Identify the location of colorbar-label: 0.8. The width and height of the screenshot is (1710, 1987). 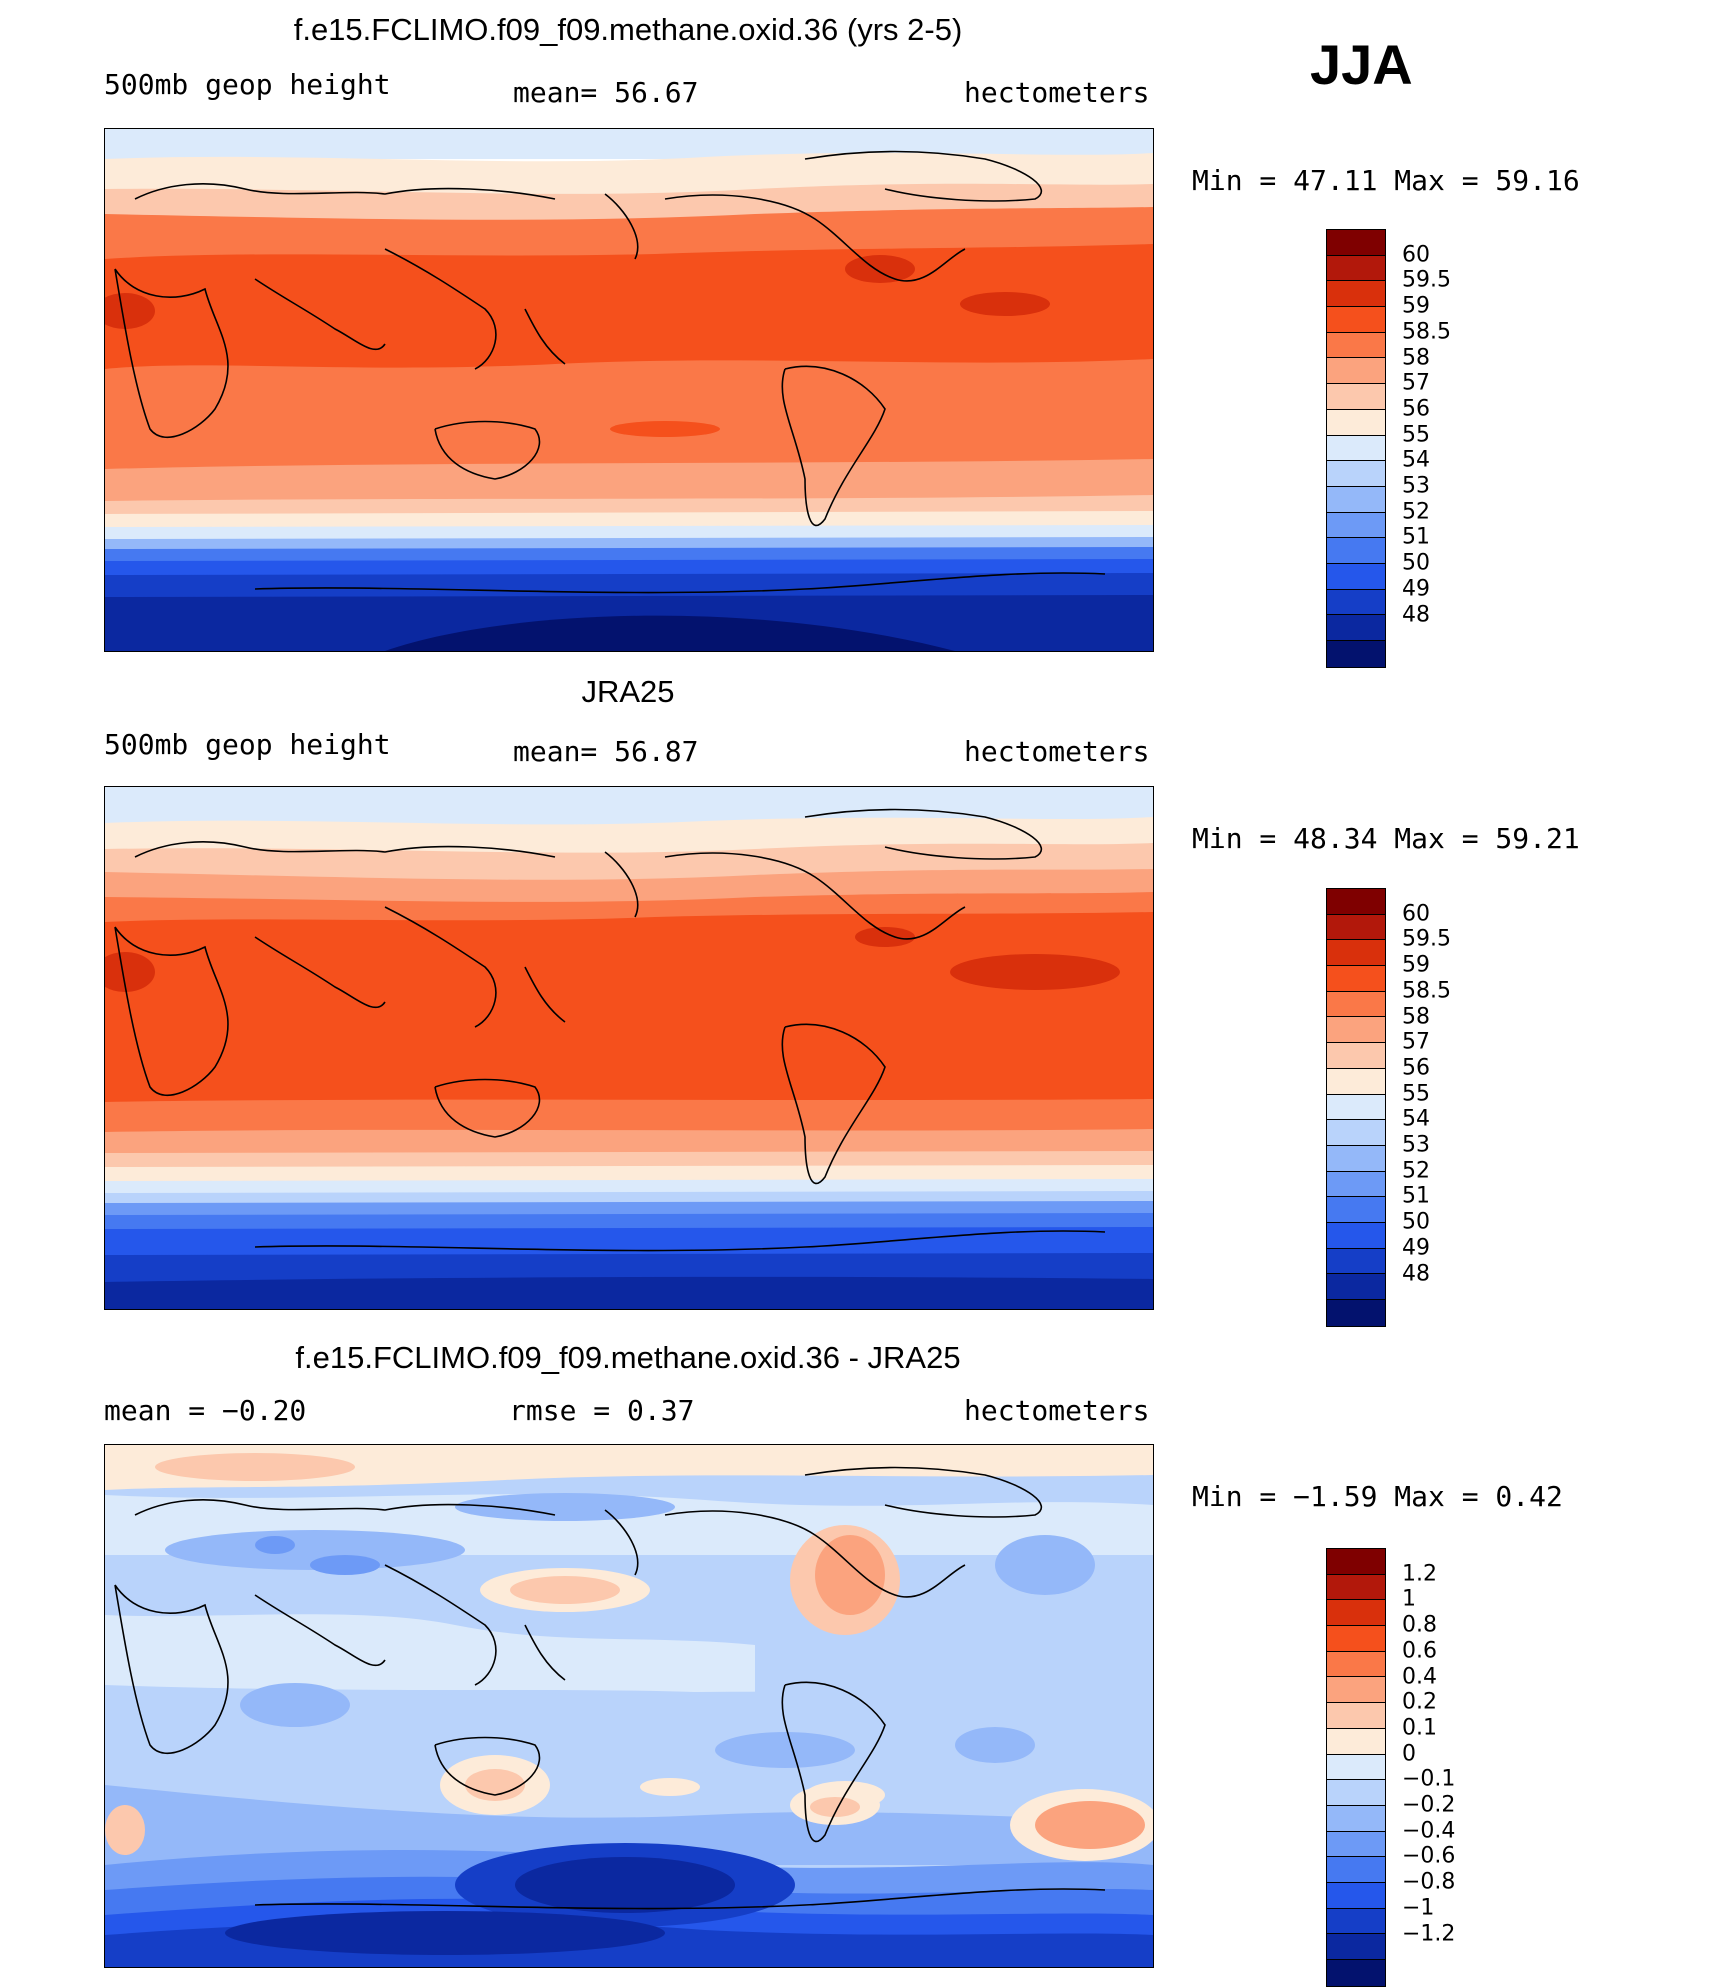
(1419, 1625).